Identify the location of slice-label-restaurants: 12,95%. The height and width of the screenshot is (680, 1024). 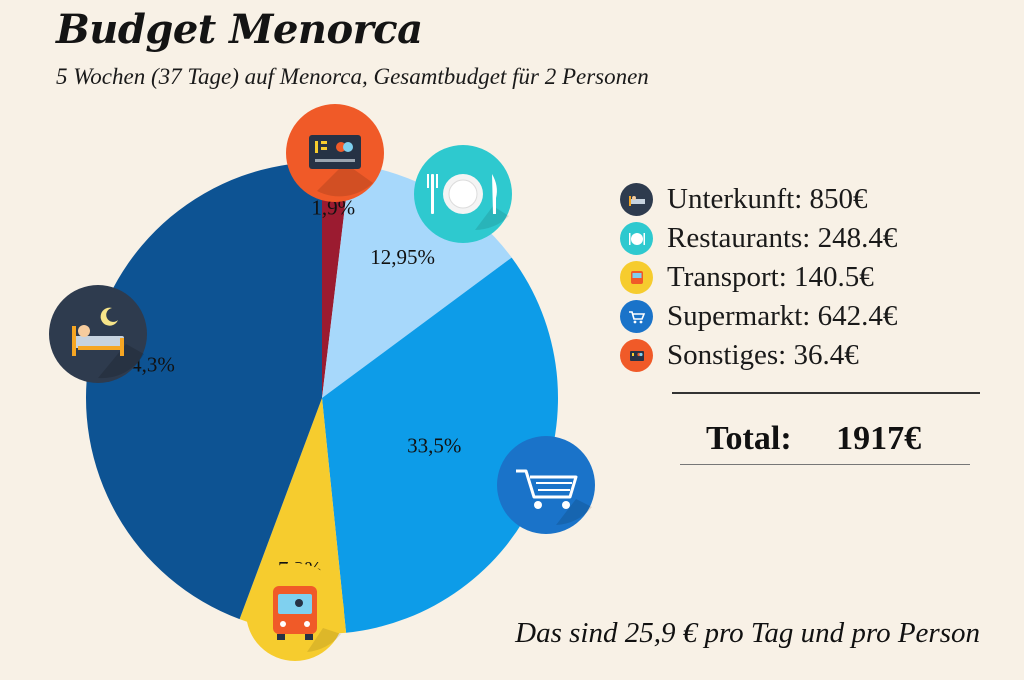
(402, 257).